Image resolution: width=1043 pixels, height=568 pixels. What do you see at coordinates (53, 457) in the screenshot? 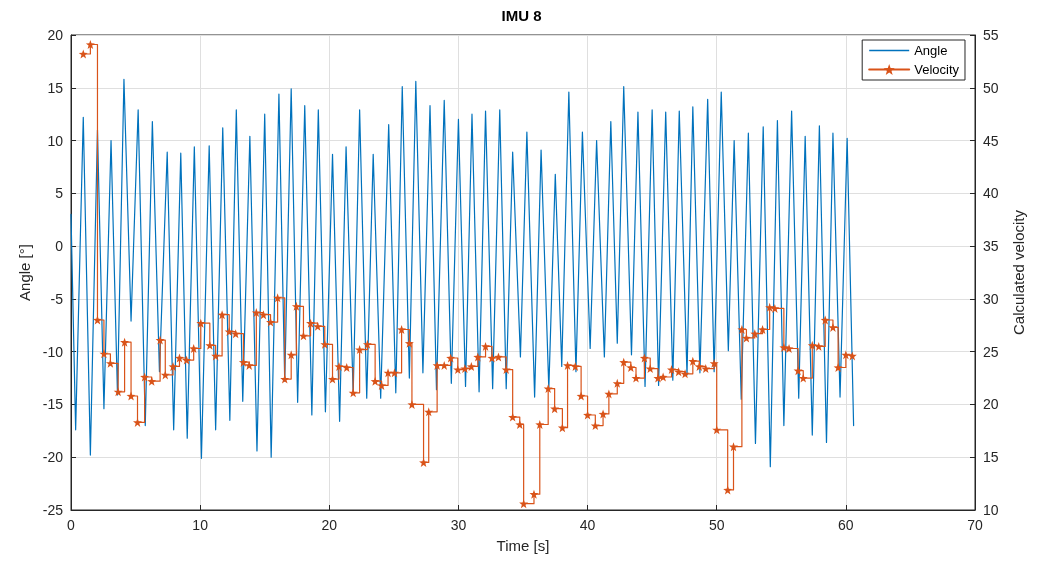
I see `y-tick-label: -20` at bounding box center [53, 457].